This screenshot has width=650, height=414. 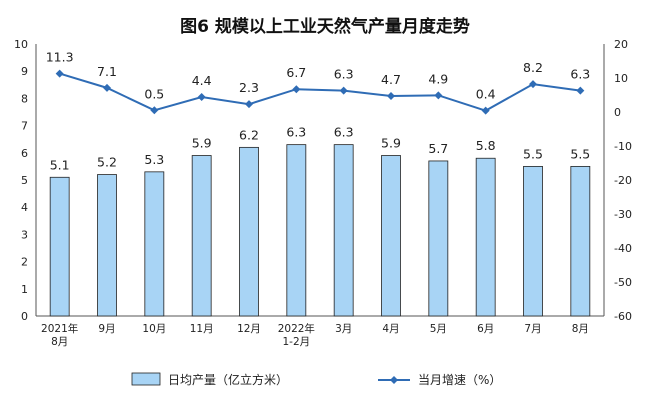 What do you see at coordinates (391, 79) in the screenshot?
I see `line-data-label: 4.7` at bounding box center [391, 79].